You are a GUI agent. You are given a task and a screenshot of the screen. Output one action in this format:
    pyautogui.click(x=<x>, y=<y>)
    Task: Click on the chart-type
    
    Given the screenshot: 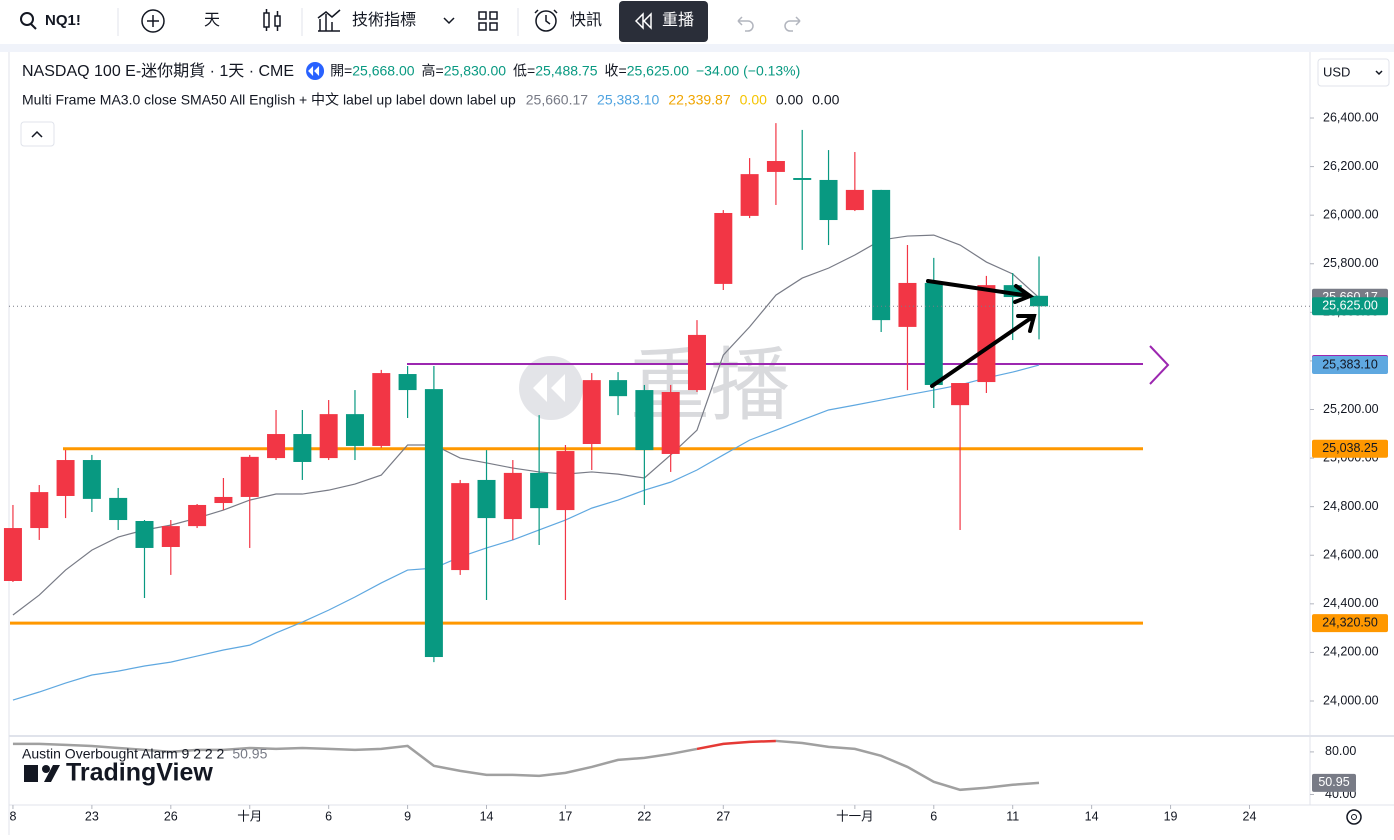 What is the action you would take?
    pyautogui.click(x=272, y=20)
    